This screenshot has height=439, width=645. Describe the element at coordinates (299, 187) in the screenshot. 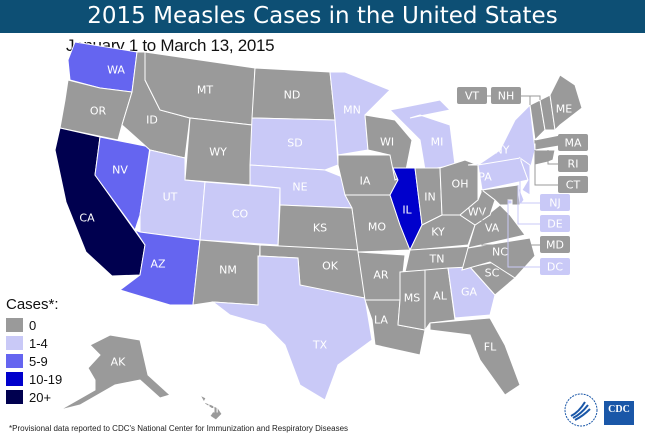

I see `state-label: NE` at that location.